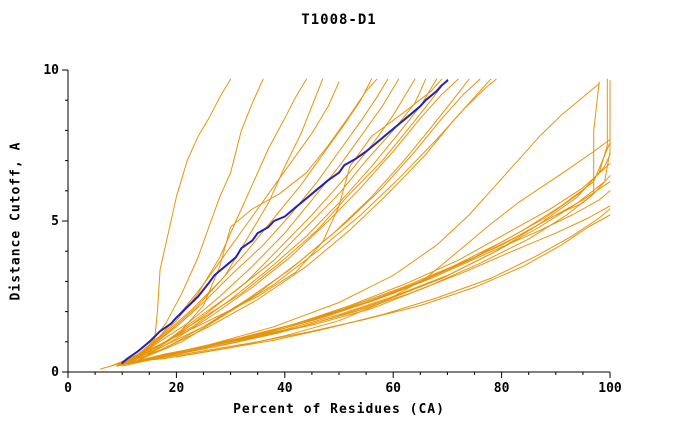 This screenshot has height=440, width=680. What do you see at coordinates (51, 70) in the screenshot?
I see `y-tick-label: 10` at bounding box center [51, 70].